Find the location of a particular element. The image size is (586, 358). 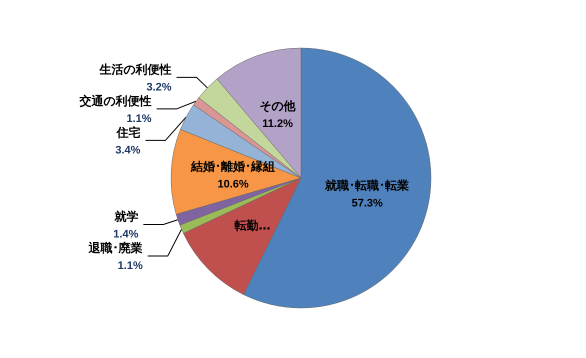

slice-label: 交通の利便性 is located at coordinates (115, 101).